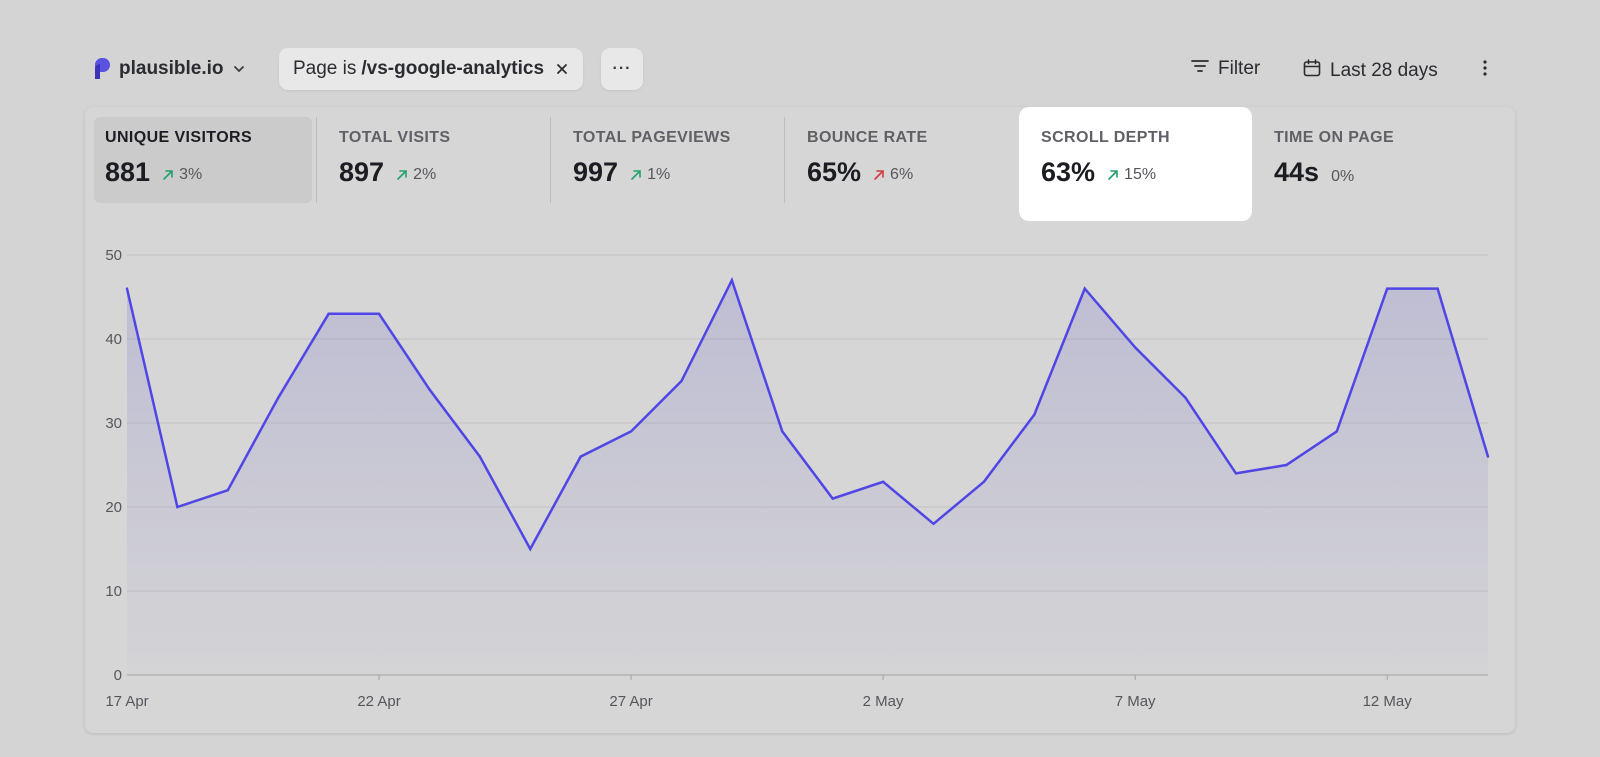  I want to click on y-tick-label: 50, so click(113, 255).